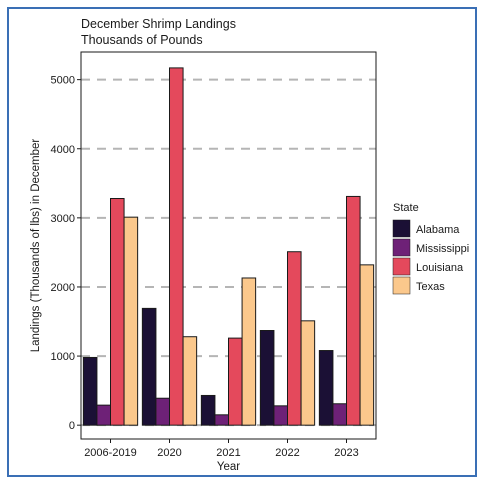  What do you see at coordinates (228, 453) in the screenshot?
I see `x-tick-label: 2021` at bounding box center [228, 453].